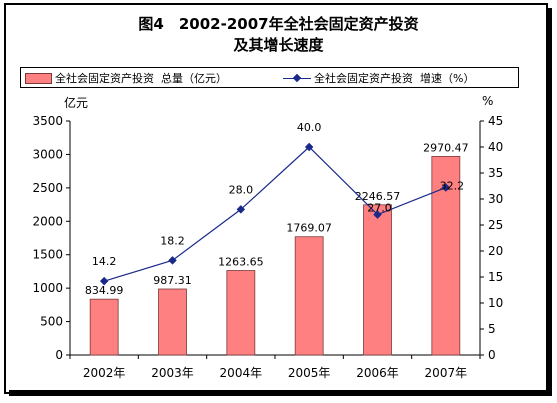  I want to click on bar-value-label: 987.31, so click(172, 280).